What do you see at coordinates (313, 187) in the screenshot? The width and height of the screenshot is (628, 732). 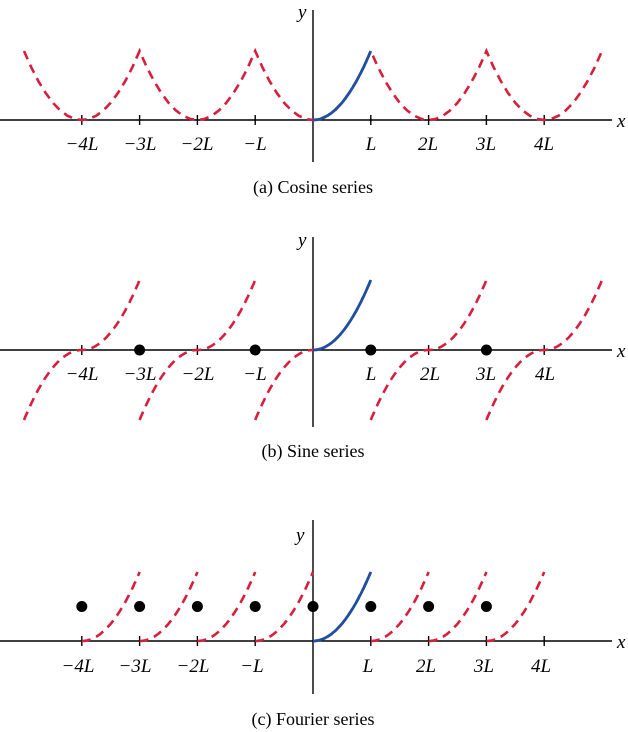 I see `panel-caption: (a) Cosine series` at bounding box center [313, 187].